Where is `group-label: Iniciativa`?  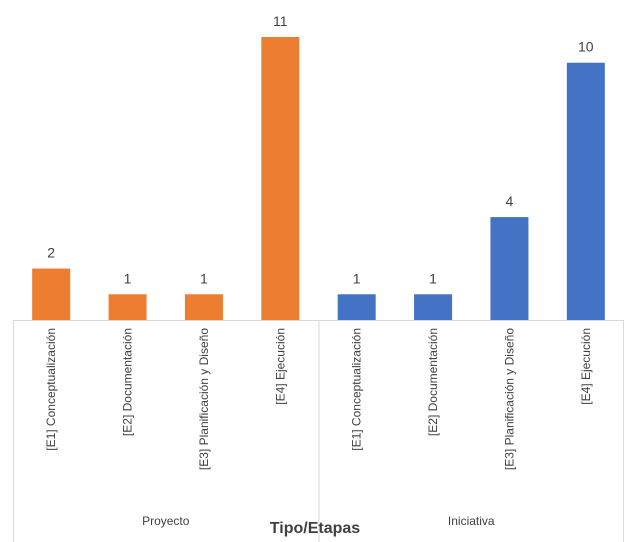
group-label: Iniciativa is located at coordinates (471, 521).